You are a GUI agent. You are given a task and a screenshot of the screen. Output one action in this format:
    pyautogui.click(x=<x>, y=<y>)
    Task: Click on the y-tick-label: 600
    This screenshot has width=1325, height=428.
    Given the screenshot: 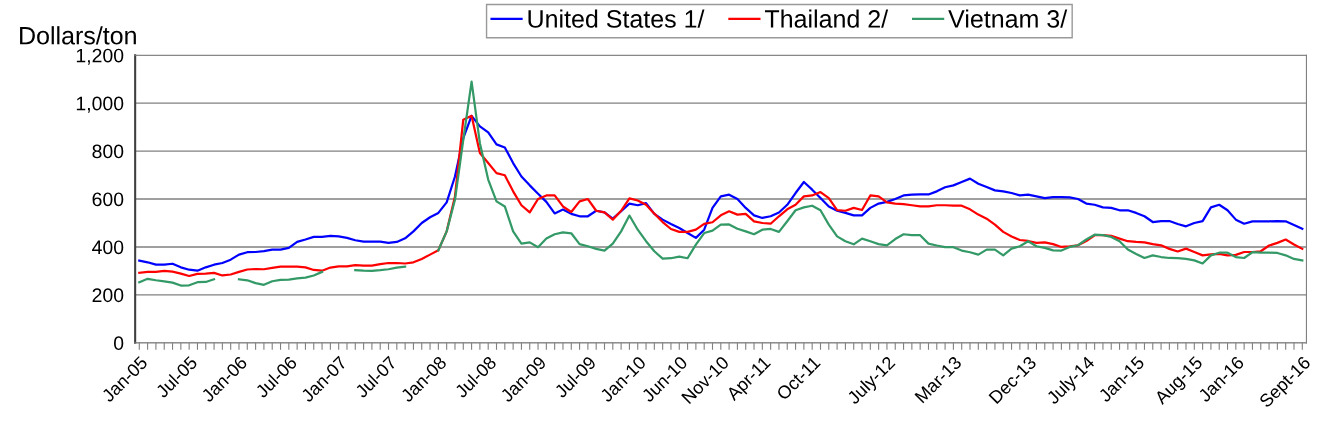 What is the action you would take?
    pyautogui.click(x=108, y=199)
    